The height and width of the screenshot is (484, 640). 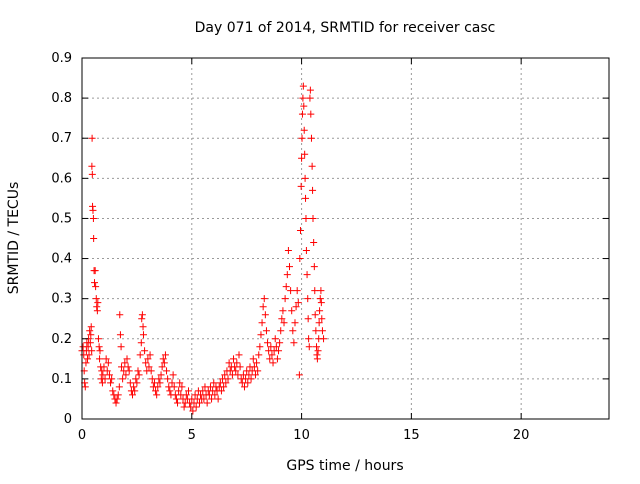 What do you see at coordinates (61, 379) in the screenshot?
I see `y-tick-label: 0.1` at bounding box center [61, 379].